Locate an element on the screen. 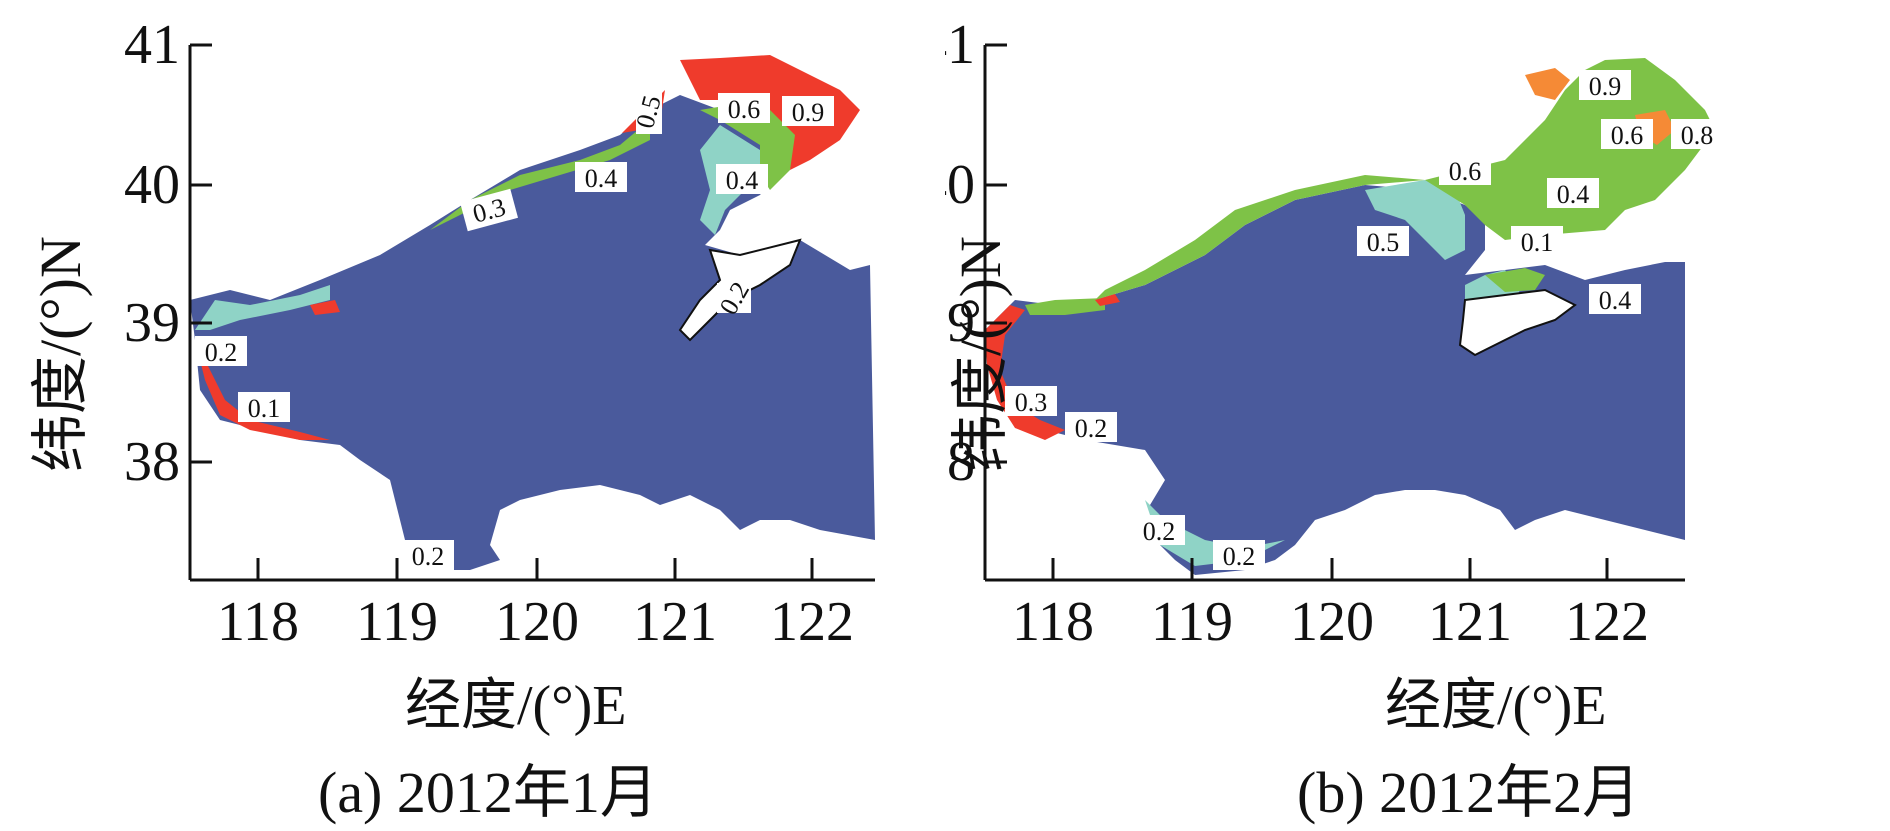 The width and height of the screenshot is (1890, 831). land-cutout is located at coordinates (1517, 322).